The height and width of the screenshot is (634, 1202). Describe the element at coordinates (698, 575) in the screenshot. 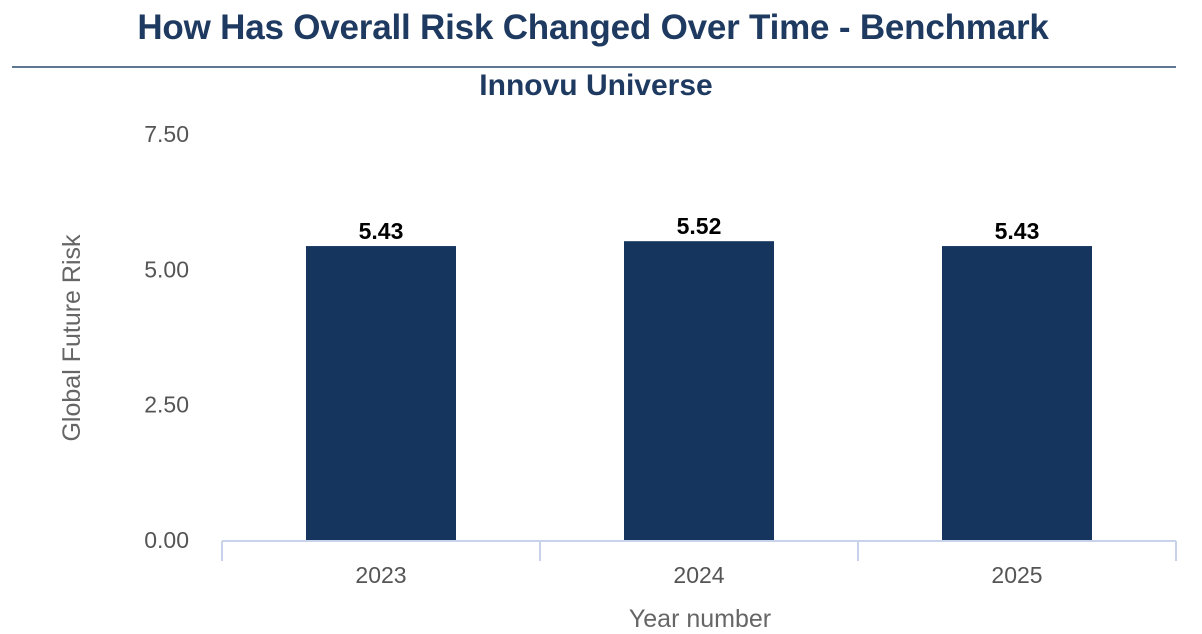

I see `x-tick-label: 2024` at that location.